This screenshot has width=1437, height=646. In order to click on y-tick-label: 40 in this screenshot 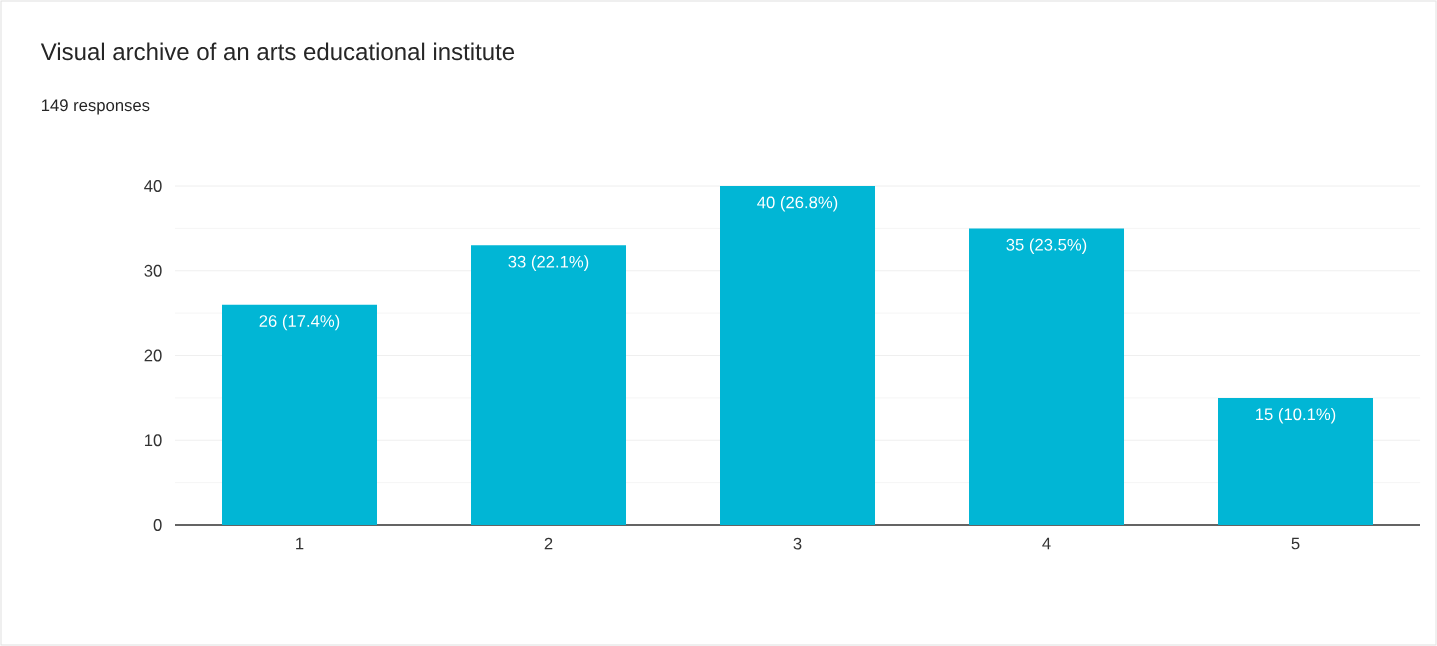, I will do `click(153, 186)`.